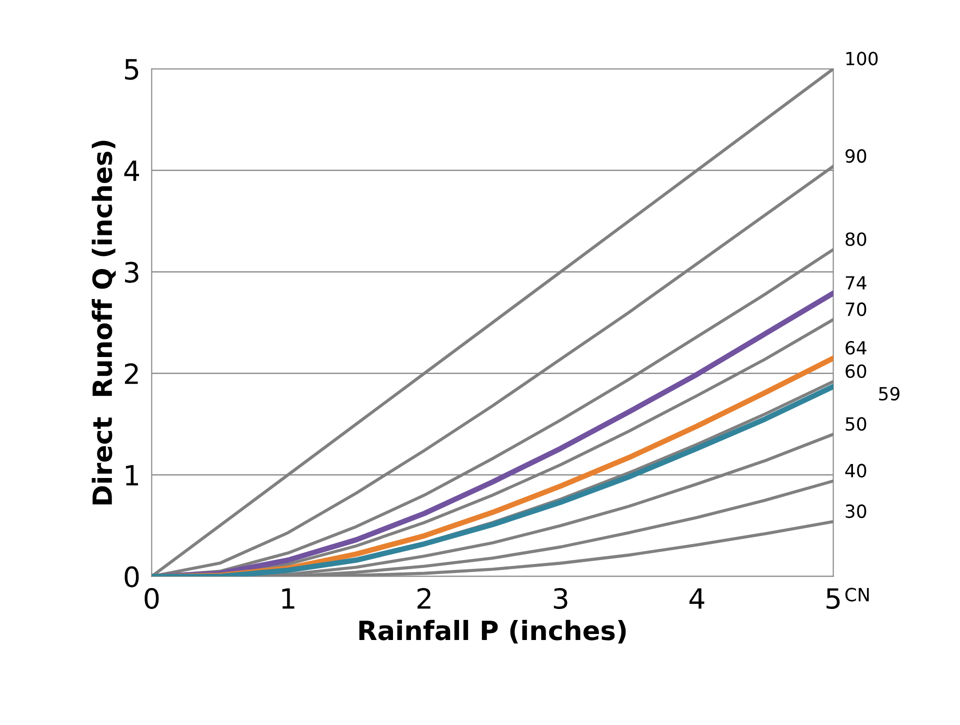 The width and height of the screenshot is (960, 725). I want to click on series-label: 90, so click(856, 156).